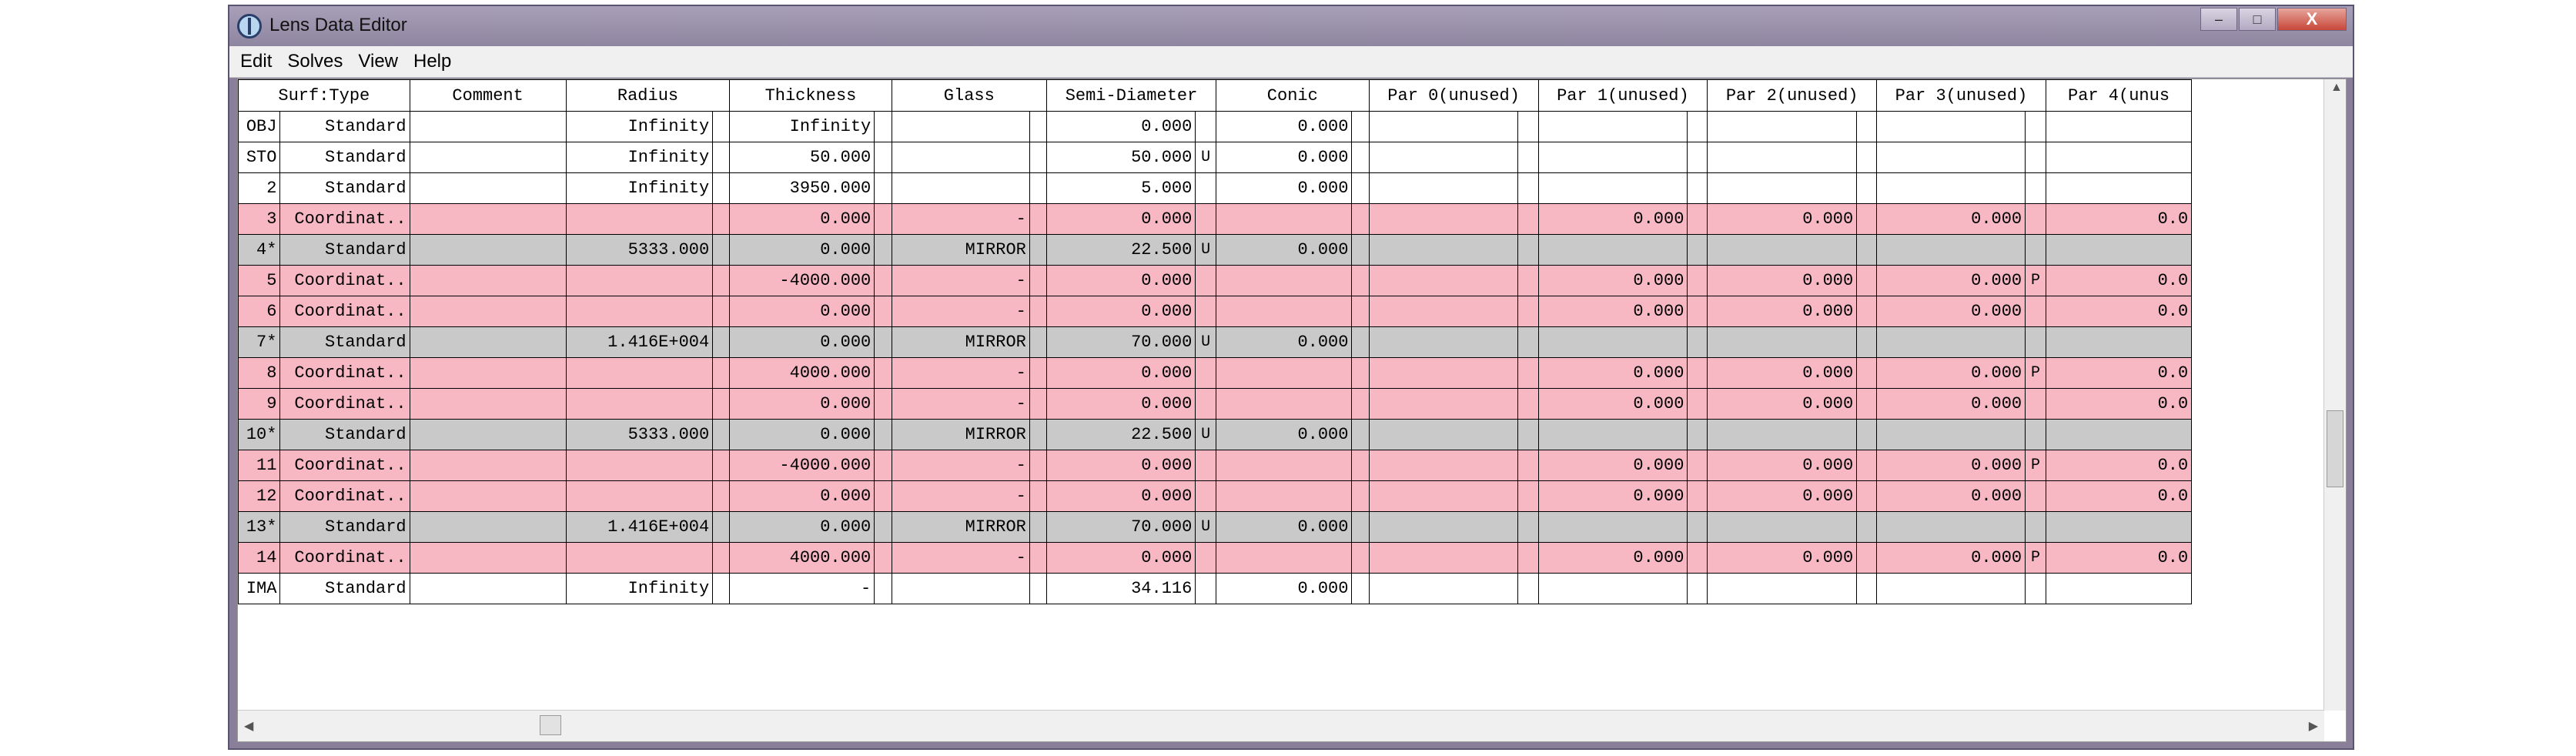  I want to click on par1-cell, so click(1613, 342).